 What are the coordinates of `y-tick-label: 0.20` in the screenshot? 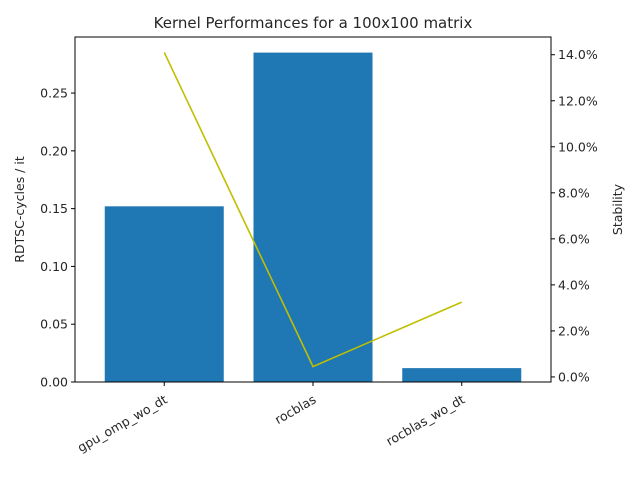 It's located at (54, 150).